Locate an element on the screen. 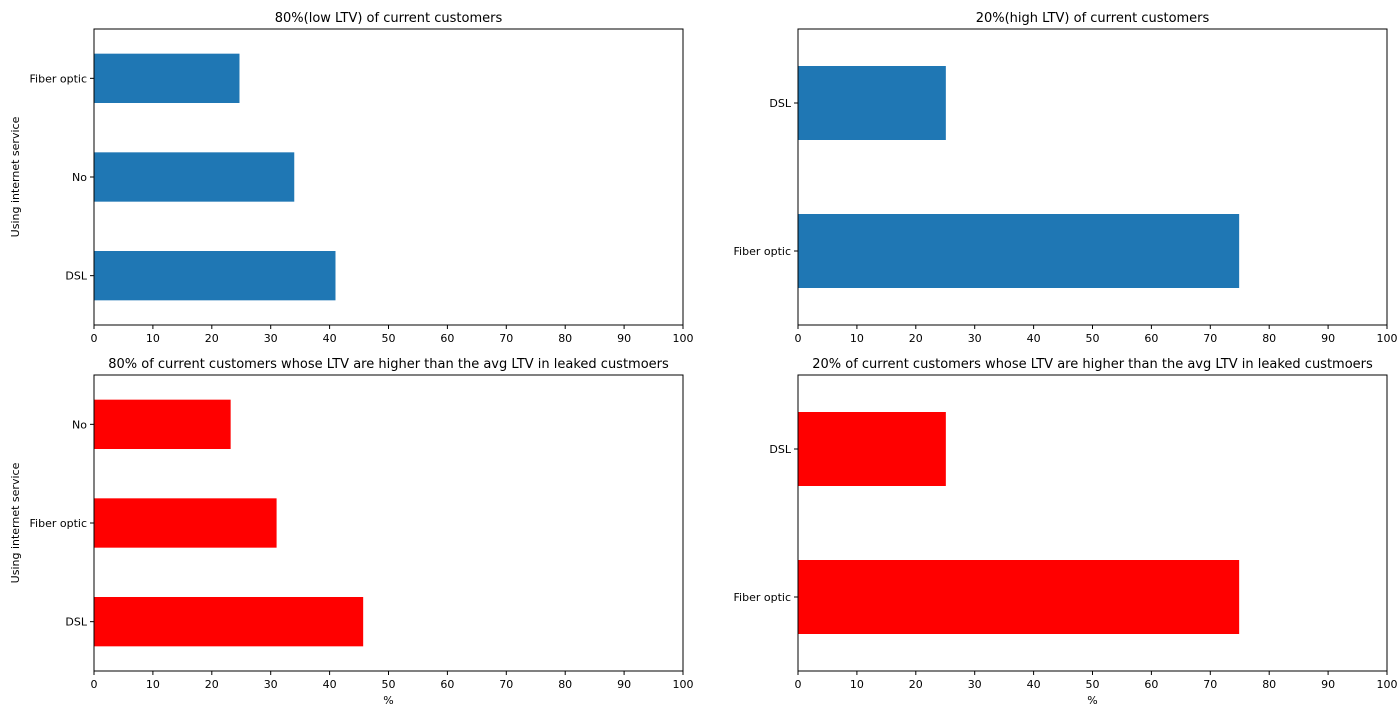  chart-title: 20%(high LTV) of current customers is located at coordinates (1093, 18).